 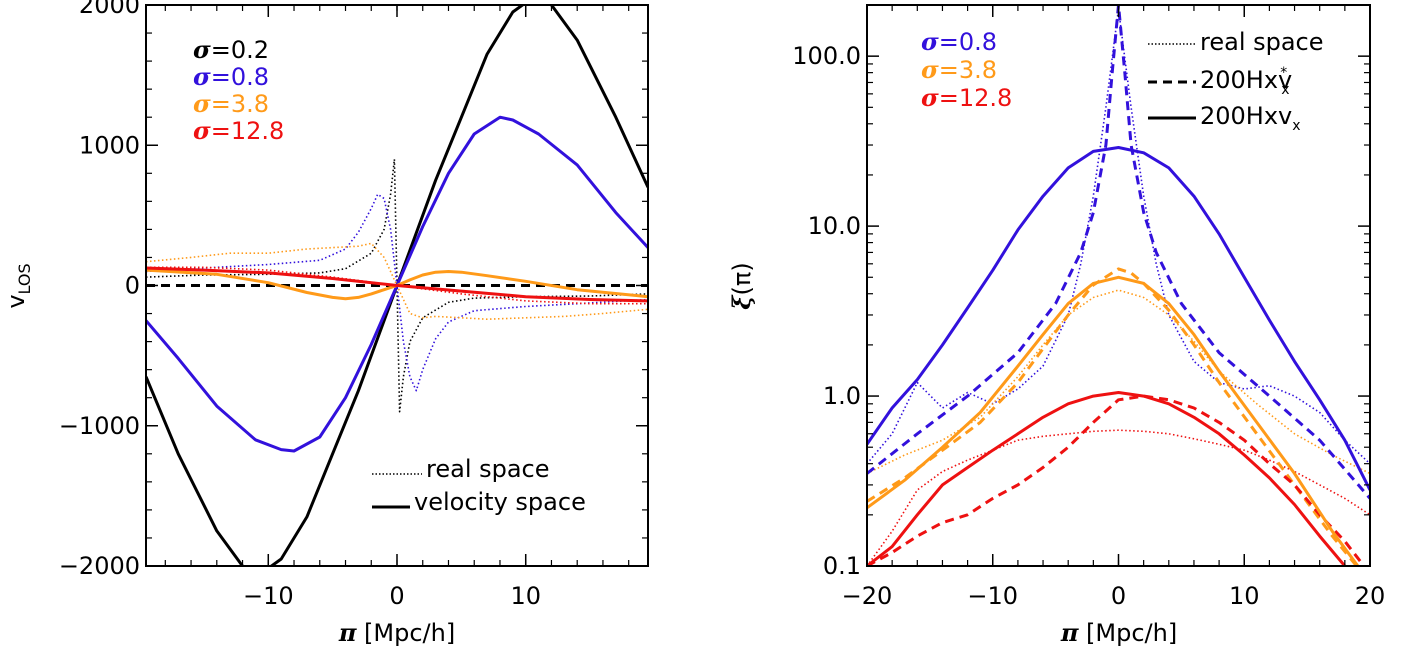 I want to click on right-xtick-label: 20, so click(x=1370, y=596).